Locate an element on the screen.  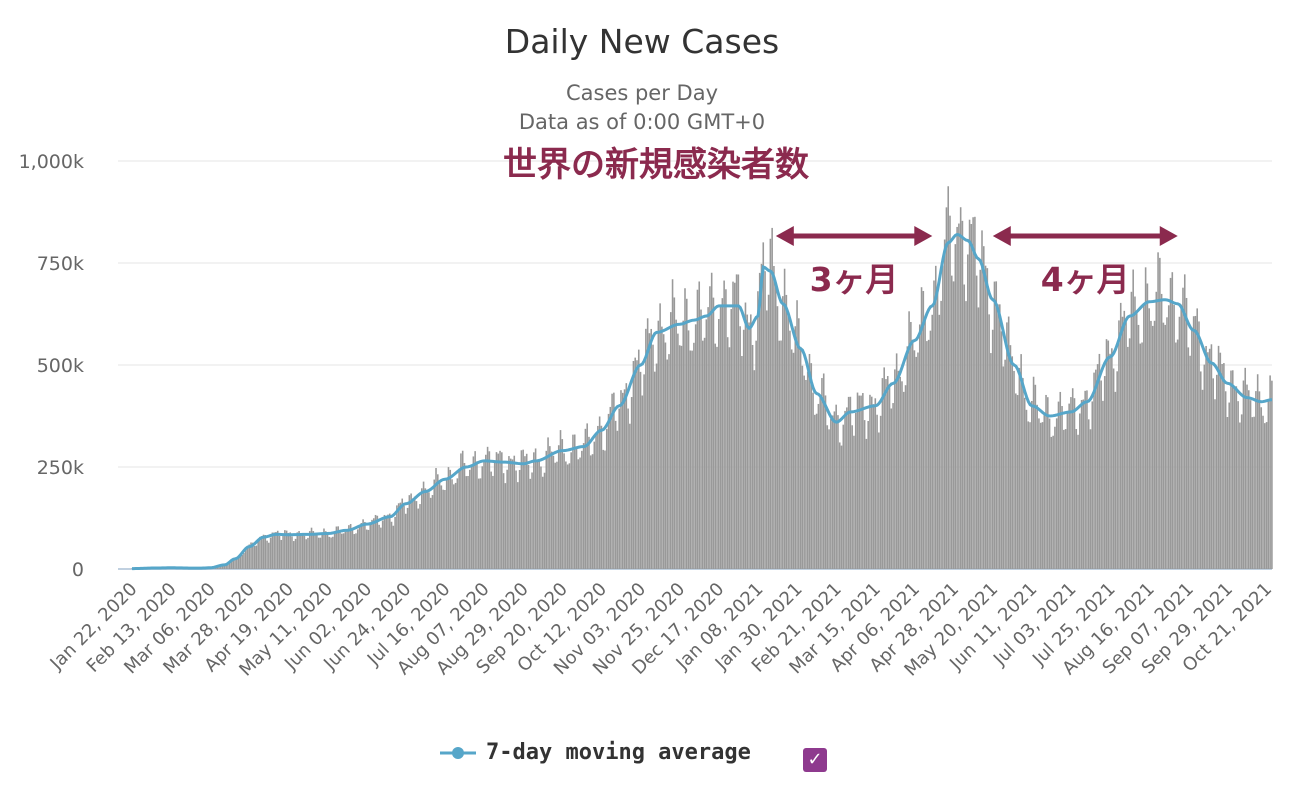
chart-title: Daily New Cases is located at coordinates (642, 41).